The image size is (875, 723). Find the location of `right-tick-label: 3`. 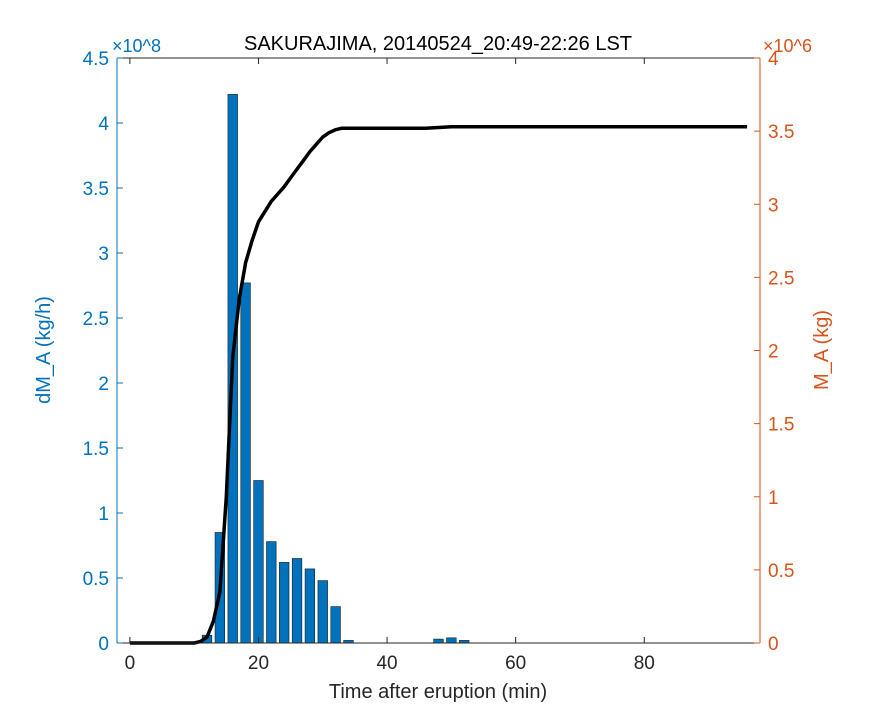

right-tick-label: 3 is located at coordinates (773, 205).